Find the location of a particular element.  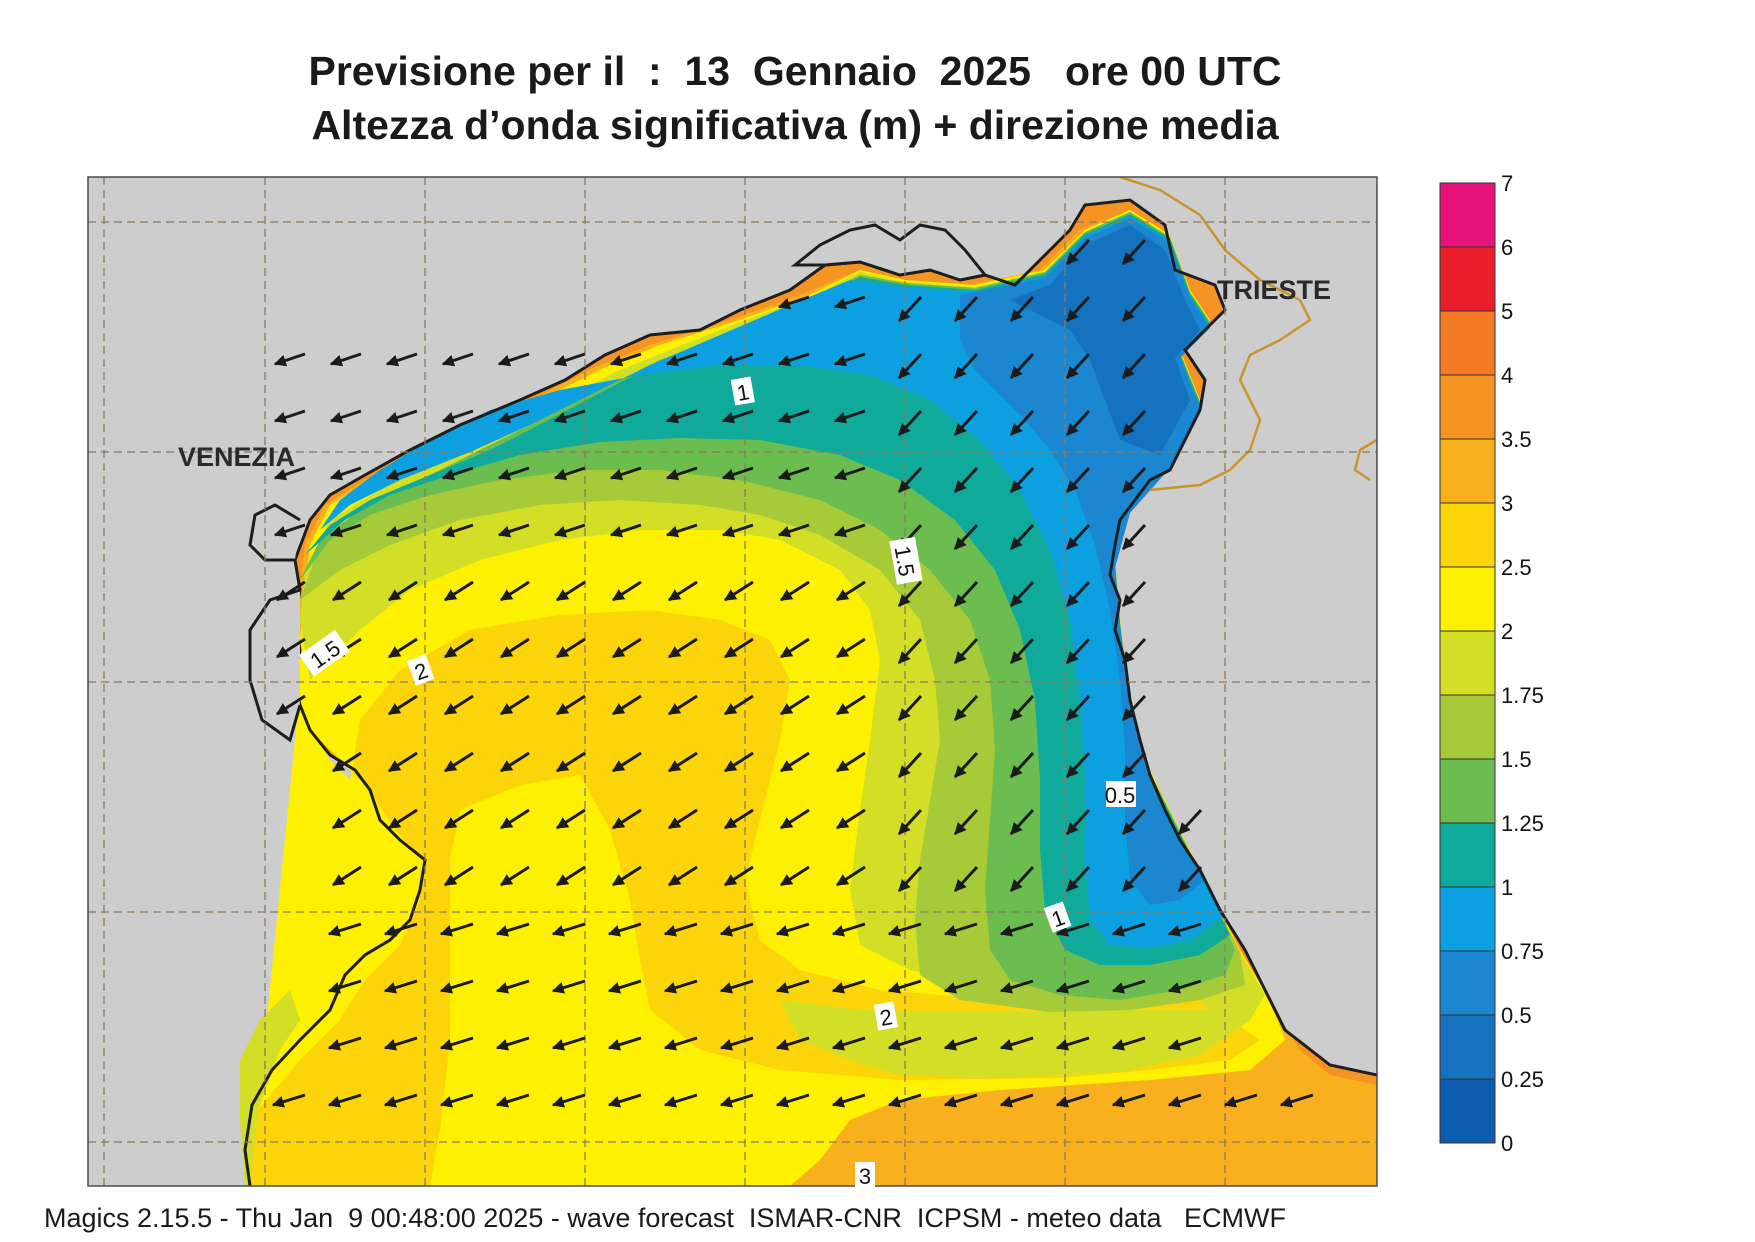

svg-text: 1.5 is located at coordinates (905, 561).